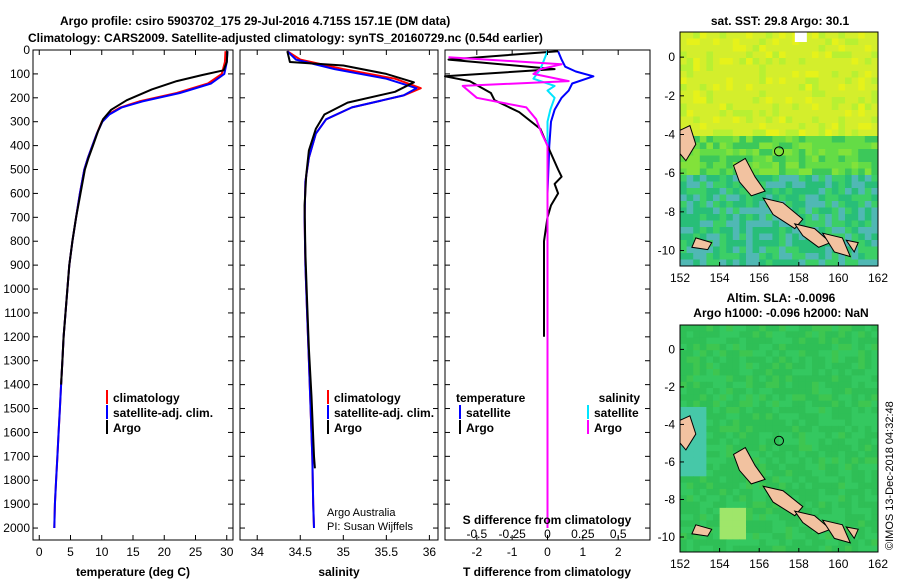 This screenshot has height=585, width=900. I want to click on credit-line1: Argo Australia, so click(361, 513).